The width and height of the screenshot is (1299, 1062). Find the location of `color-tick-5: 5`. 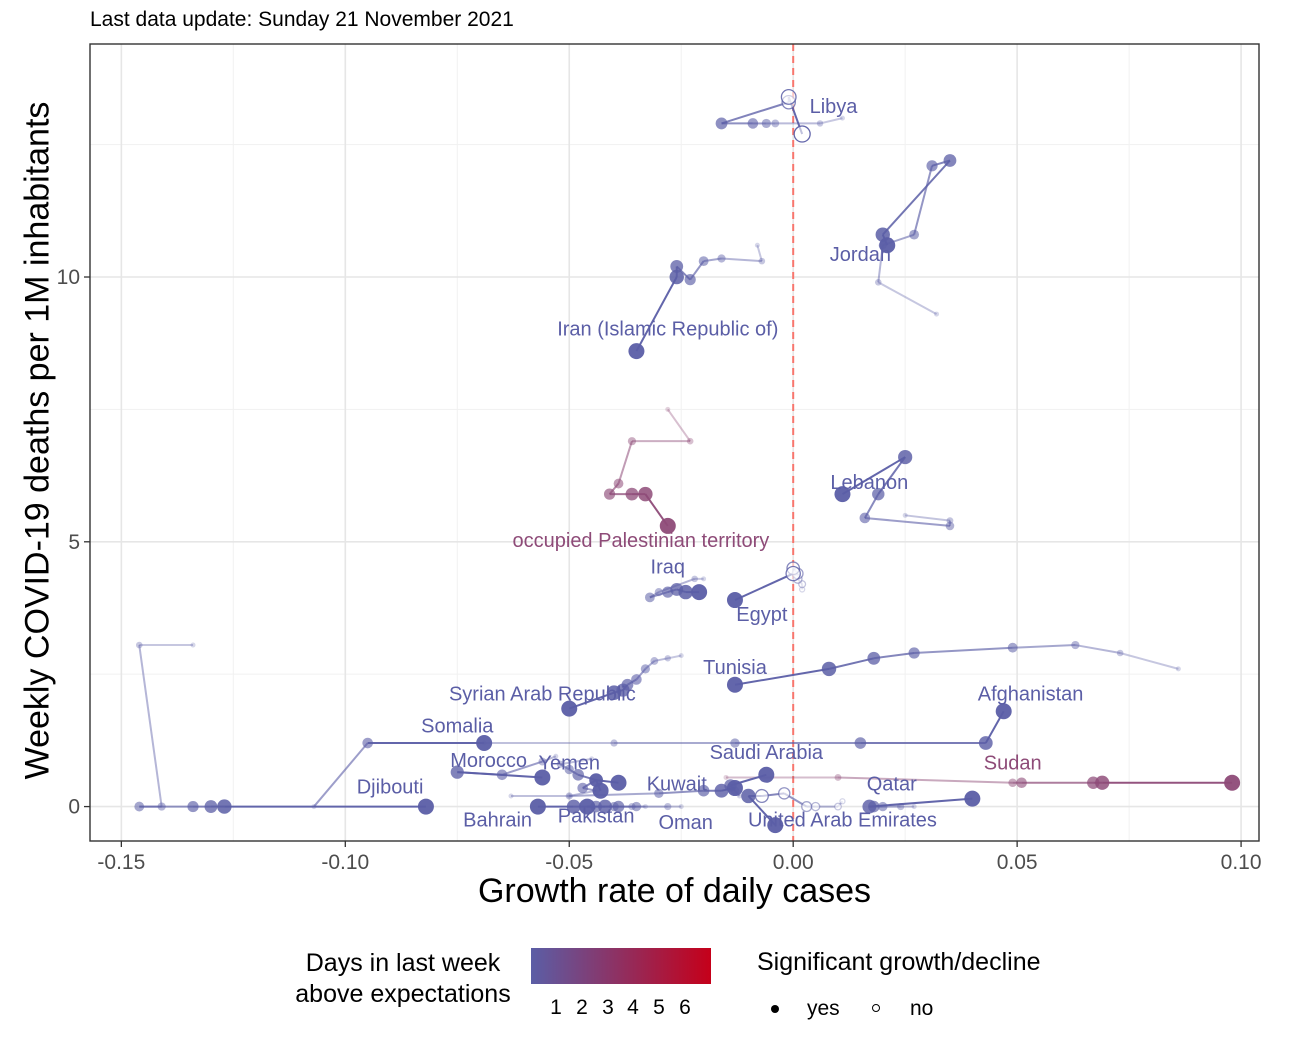

color-tick-5: 5 is located at coordinates (659, 1007).